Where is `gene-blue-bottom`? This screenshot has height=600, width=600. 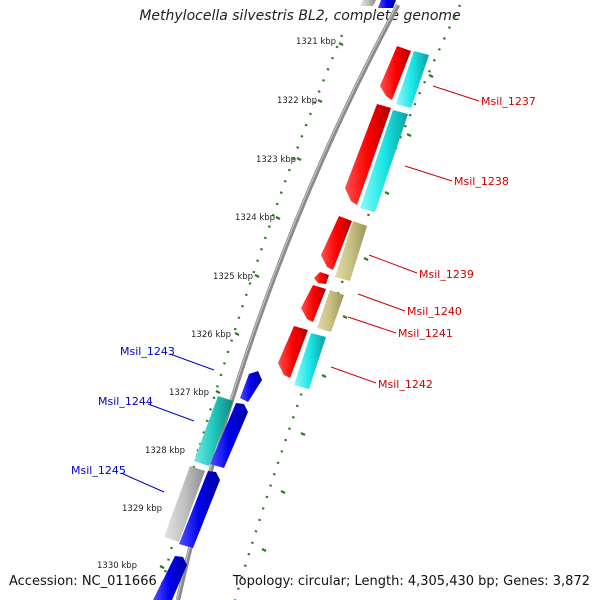
gene-blue-bottom is located at coordinates (170, 578).